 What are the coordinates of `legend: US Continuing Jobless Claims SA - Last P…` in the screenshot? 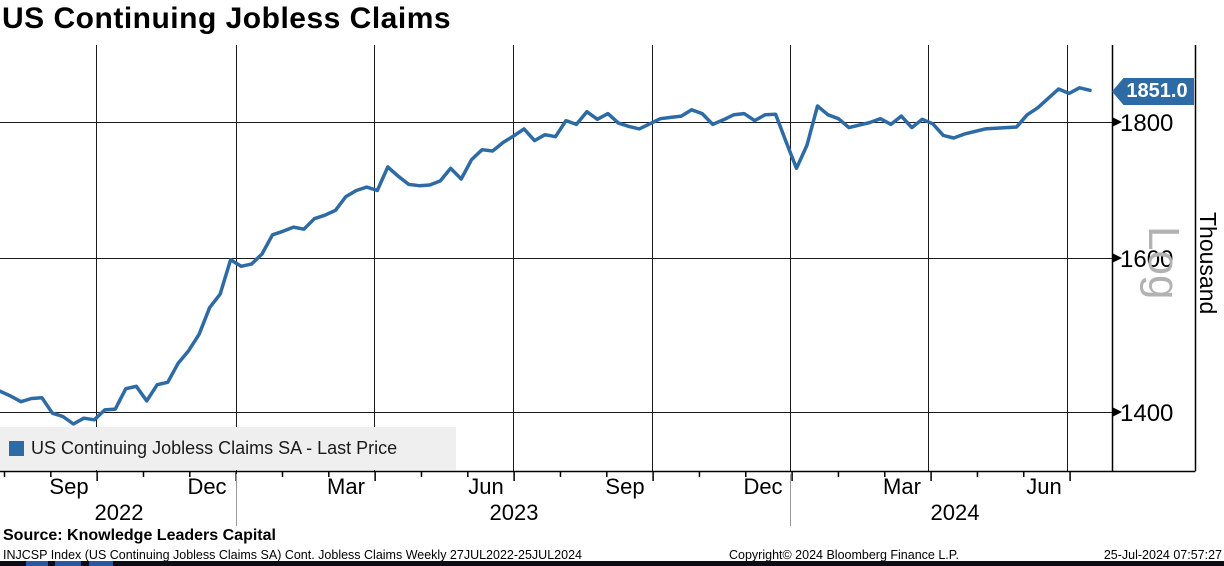 It's located at (228, 448).